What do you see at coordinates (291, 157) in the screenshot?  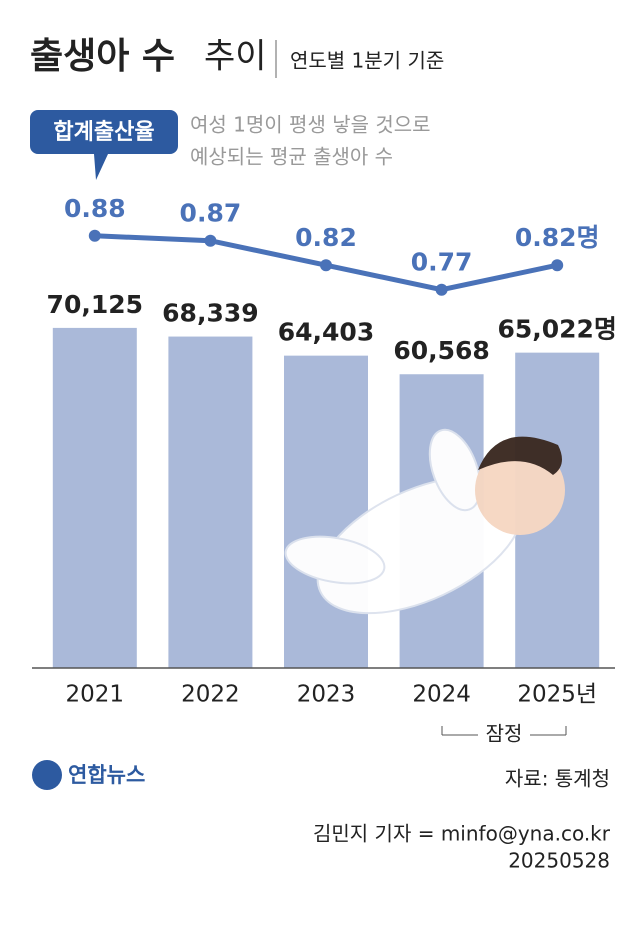 I see `description: 예상되는 평균 출생아 수` at bounding box center [291, 157].